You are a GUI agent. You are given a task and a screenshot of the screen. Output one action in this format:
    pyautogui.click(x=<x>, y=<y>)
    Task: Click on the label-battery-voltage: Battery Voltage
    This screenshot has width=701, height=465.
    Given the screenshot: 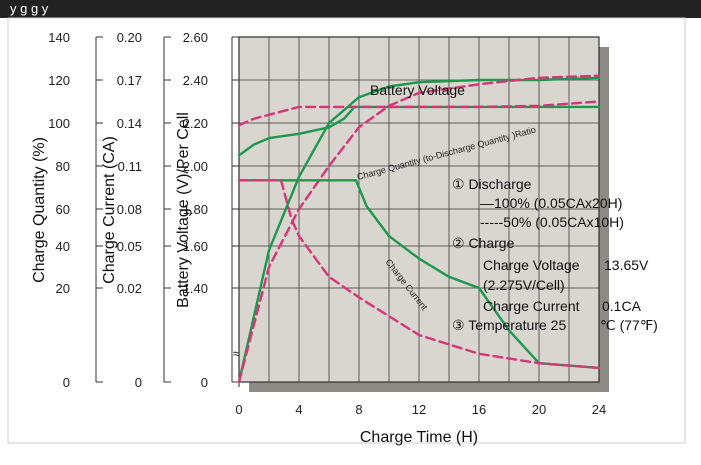 What is the action you would take?
    pyautogui.click(x=417, y=90)
    